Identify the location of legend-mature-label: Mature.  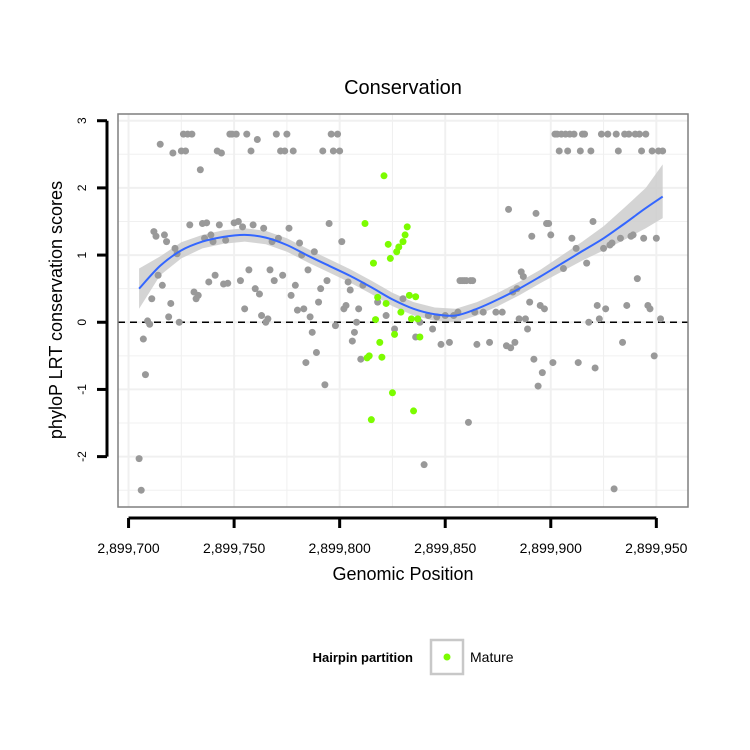
(492, 657).